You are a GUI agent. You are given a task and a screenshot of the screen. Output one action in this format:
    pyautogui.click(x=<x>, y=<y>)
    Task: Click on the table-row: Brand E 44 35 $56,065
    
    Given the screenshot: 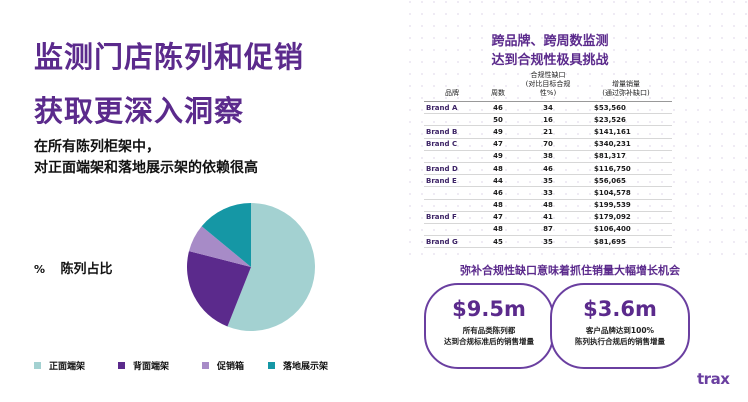 What is the action you would take?
    pyautogui.click(x=548, y=181)
    